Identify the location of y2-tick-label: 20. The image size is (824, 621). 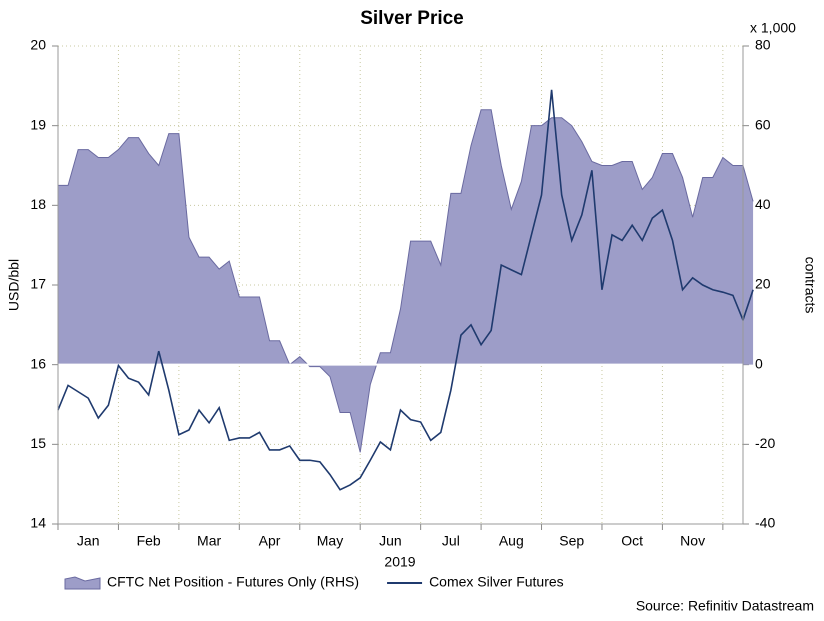
(763, 284).